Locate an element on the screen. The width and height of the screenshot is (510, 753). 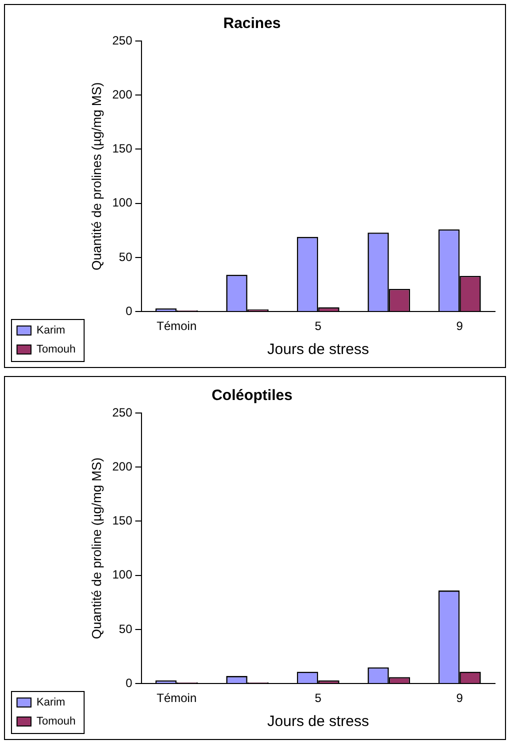
y-axis-title: Quantité de prolines (µg/mg MS) is located at coordinates (96, 176).